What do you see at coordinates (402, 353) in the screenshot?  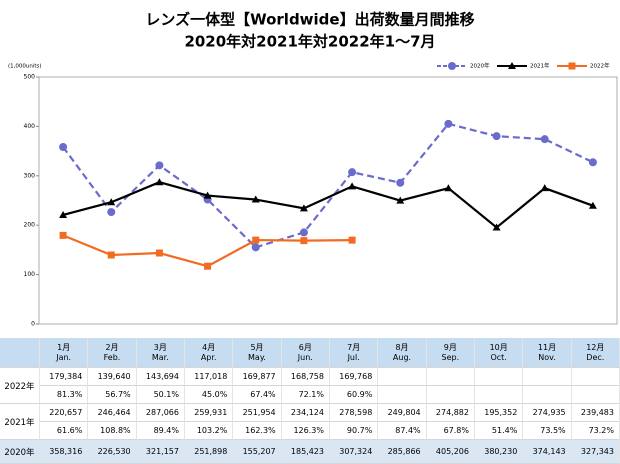 I see `column-header: 8月 Aug.` at bounding box center [402, 353].